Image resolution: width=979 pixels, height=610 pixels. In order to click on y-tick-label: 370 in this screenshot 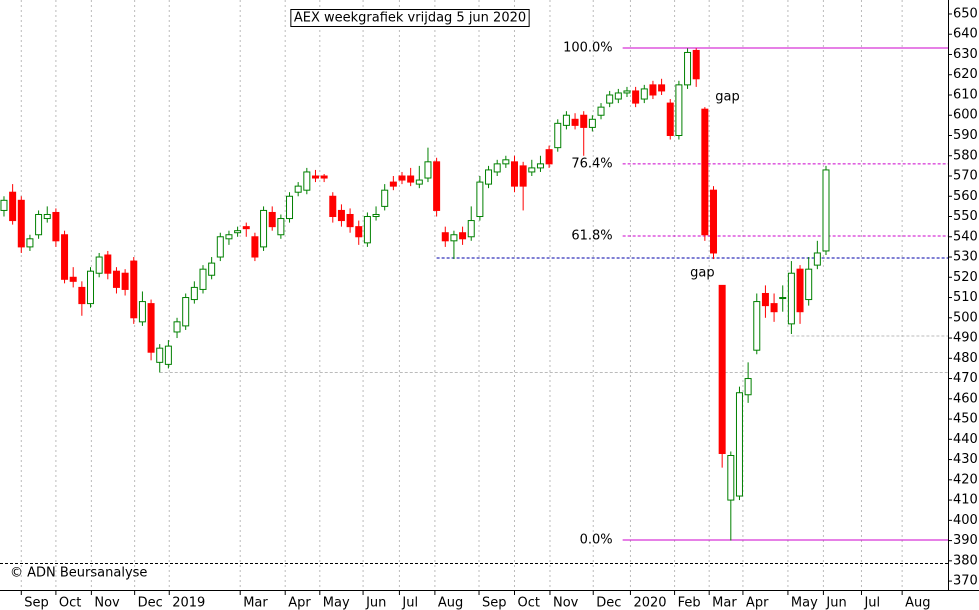, I will do `click(965, 581)`.